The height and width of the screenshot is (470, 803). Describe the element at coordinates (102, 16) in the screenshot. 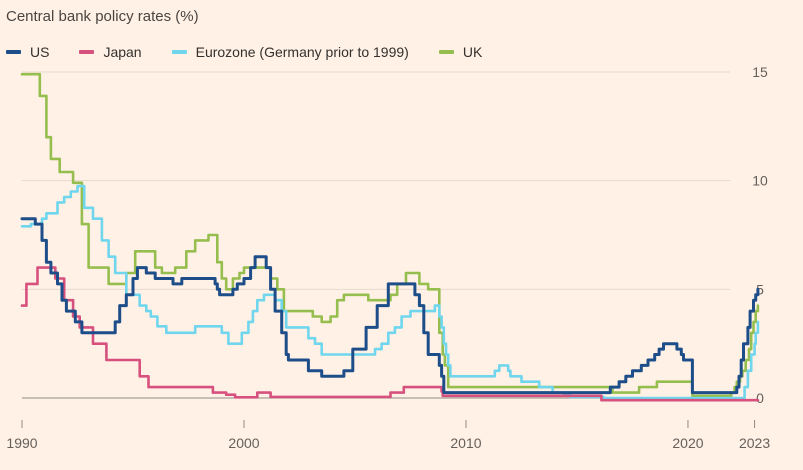

I see `chart-title: Central bank policy rates (%)` at that location.